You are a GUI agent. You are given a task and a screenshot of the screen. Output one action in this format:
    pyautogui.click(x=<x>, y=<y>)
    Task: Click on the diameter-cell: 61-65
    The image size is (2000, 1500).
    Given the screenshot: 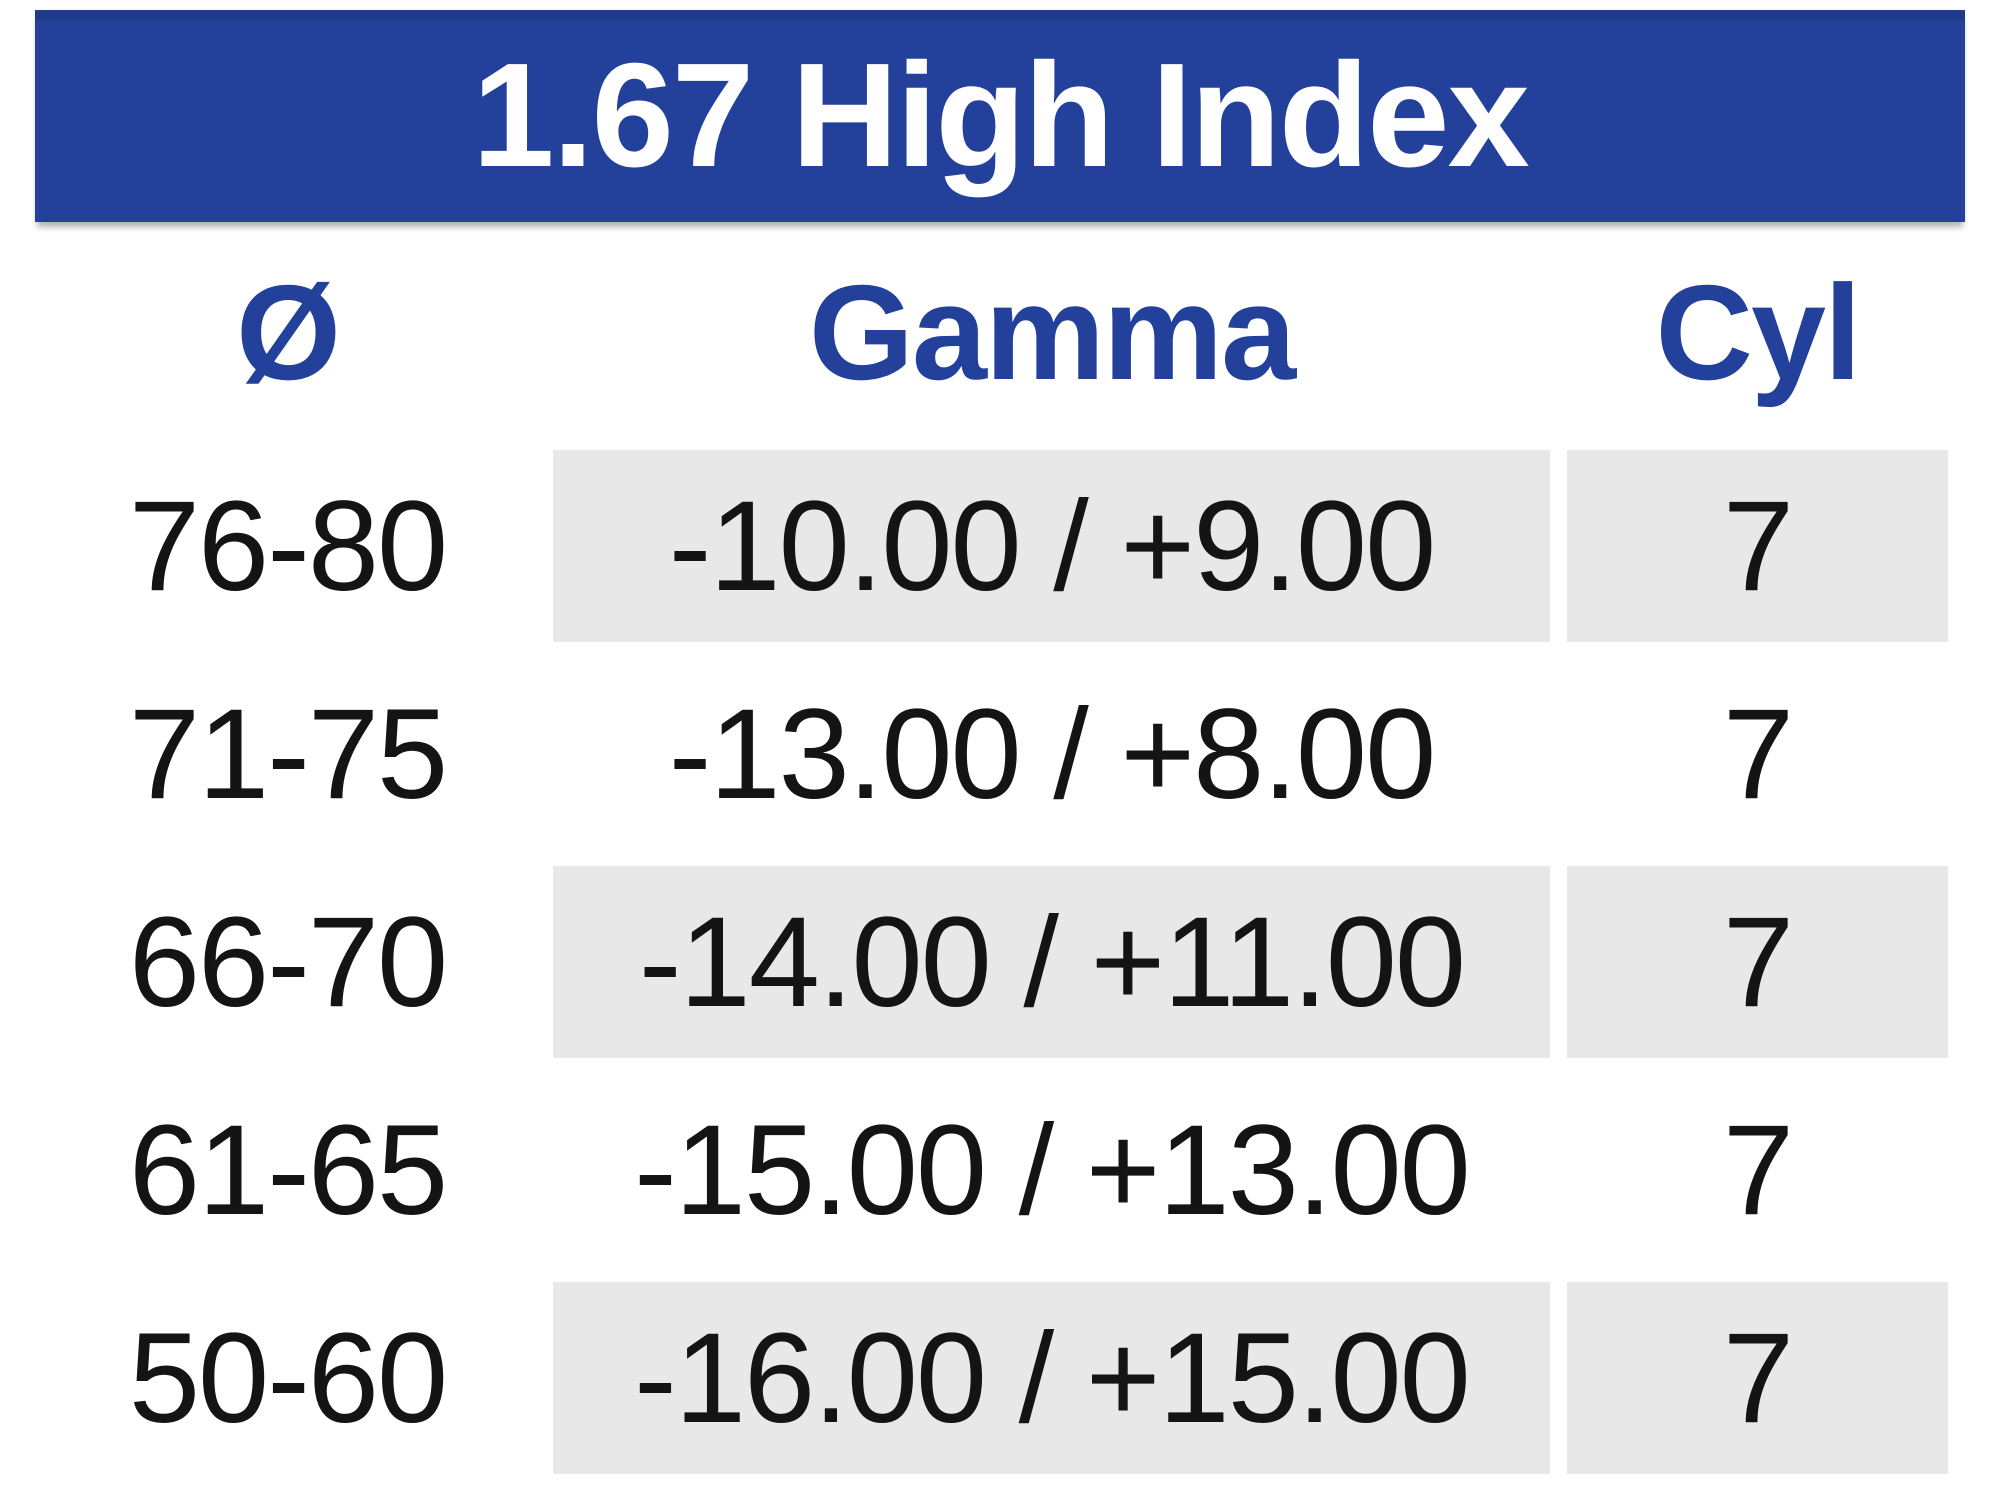 What is the action you would take?
    pyautogui.click(x=288, y=1170)
    